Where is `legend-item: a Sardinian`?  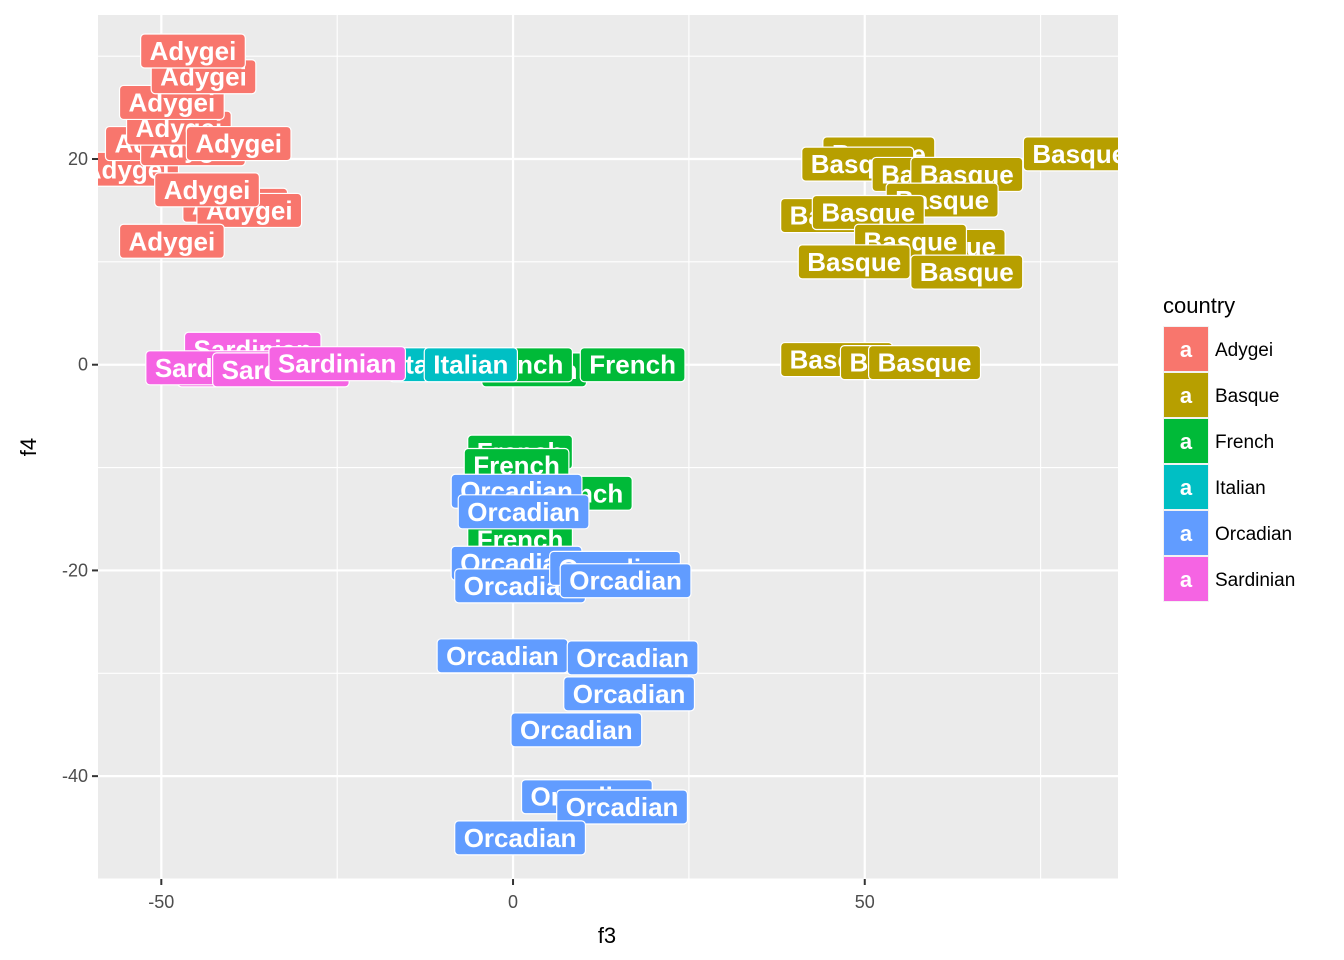 legend-item: a Sardinian is located at coordinates (1229, 579).